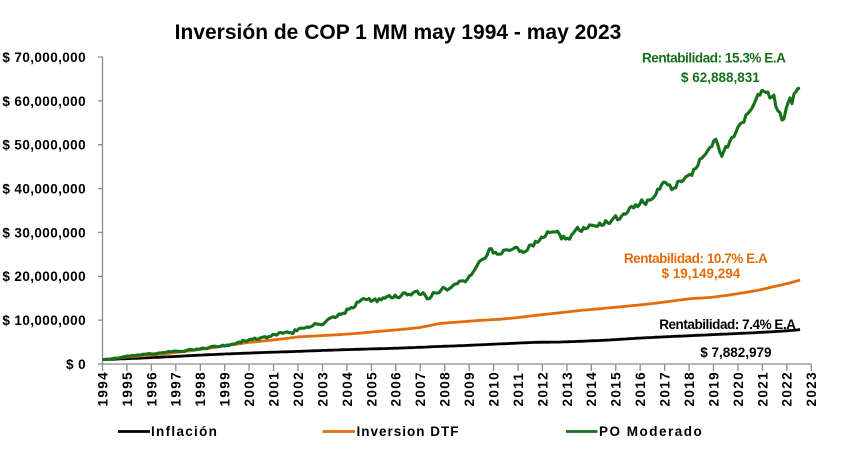 This screenshot has width=851, height=464. Describe the element at coordinates (762, 388) in the screenshot. I see `svg-text: 2021` at that location.